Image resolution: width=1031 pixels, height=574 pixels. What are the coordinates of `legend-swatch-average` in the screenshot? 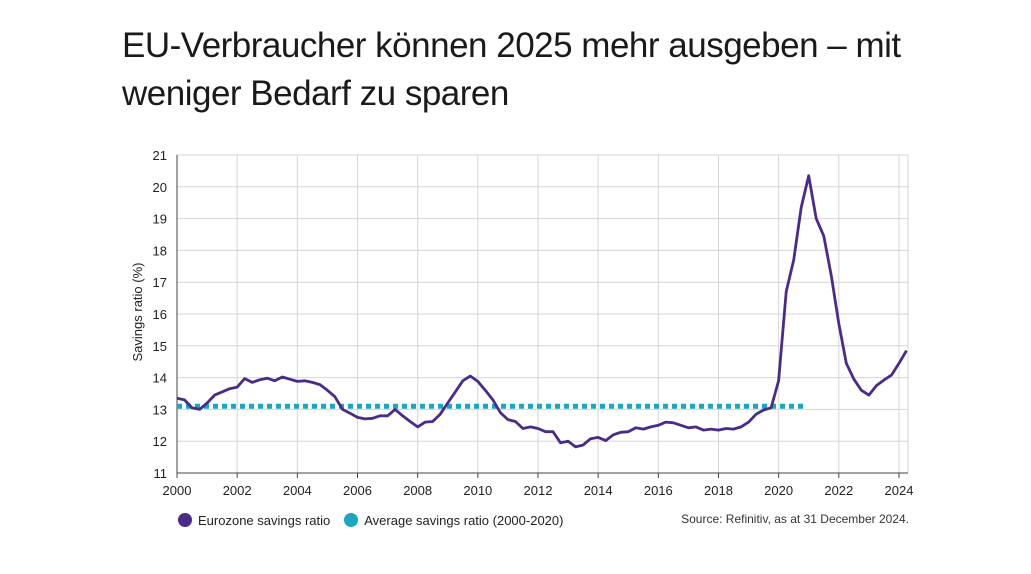 It's located at (351, 520).